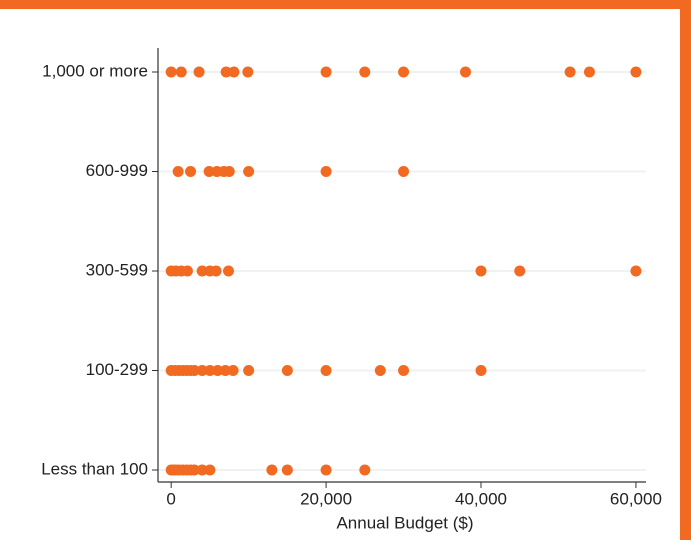  Describe the element at coordinates (117, 269) in the screenshot. I see `y-tick-label: 300-599` at that location.